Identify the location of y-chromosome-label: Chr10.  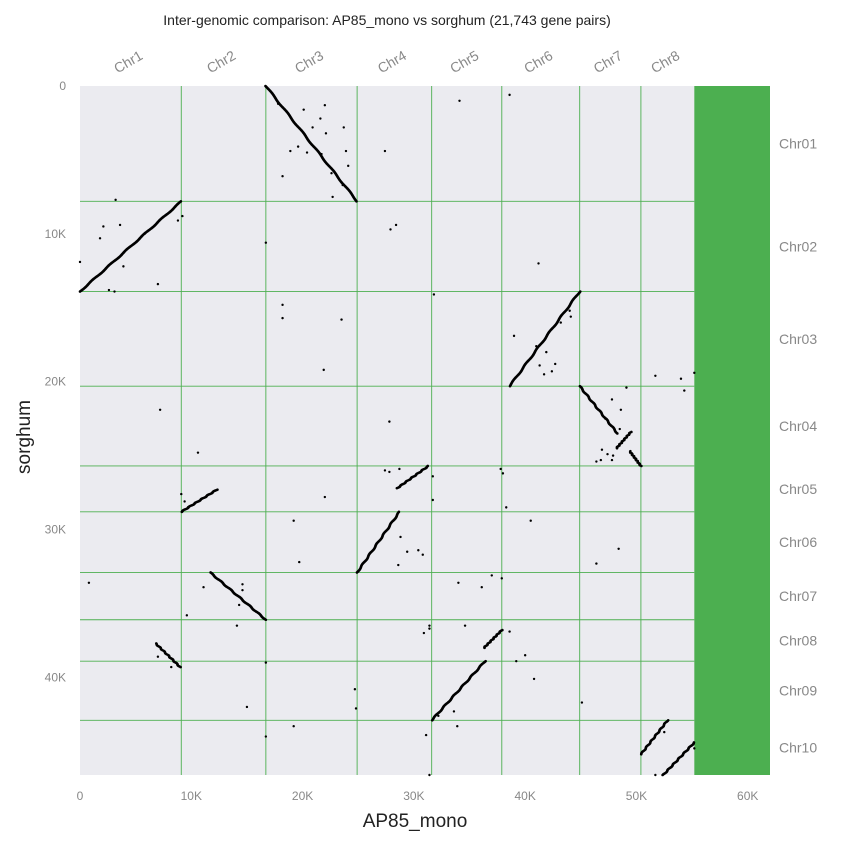
(798, 748).